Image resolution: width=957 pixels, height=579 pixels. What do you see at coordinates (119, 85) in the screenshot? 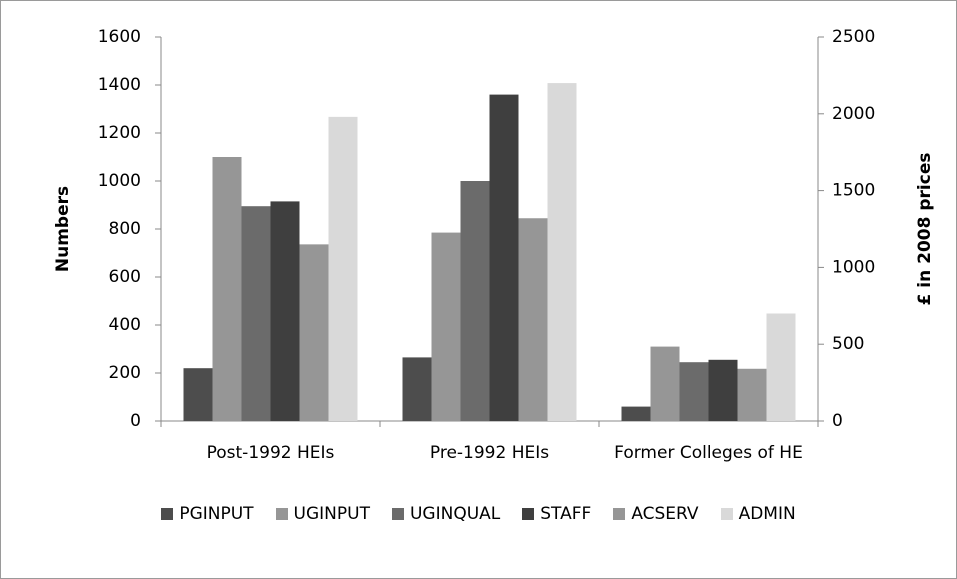
I see `y-tick-label: 1400` at bounding box center [119, 85].